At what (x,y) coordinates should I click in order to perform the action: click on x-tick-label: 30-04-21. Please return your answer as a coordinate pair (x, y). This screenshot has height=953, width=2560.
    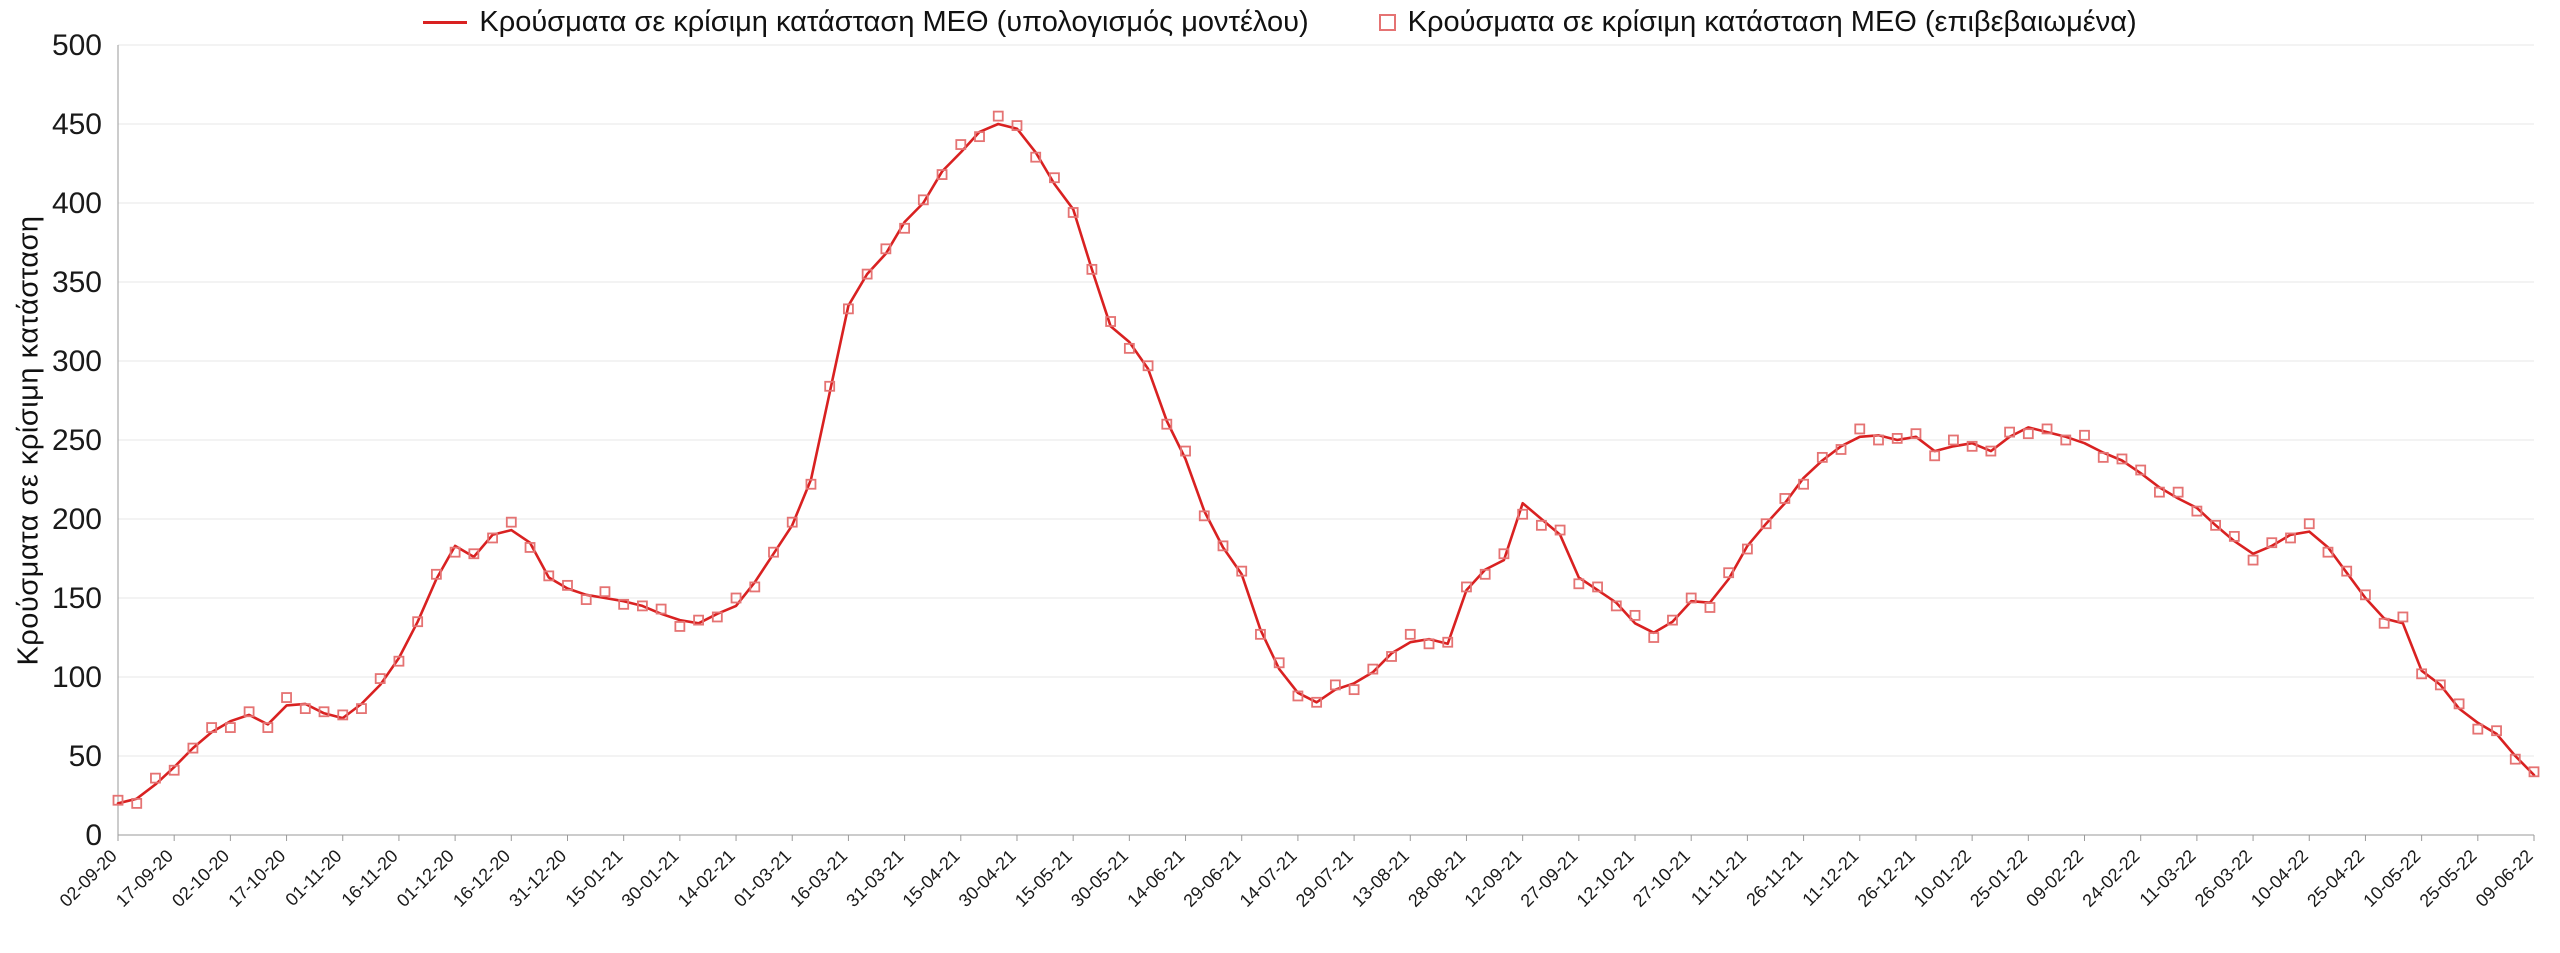
    Looking at the image, I should click on (987, 878).